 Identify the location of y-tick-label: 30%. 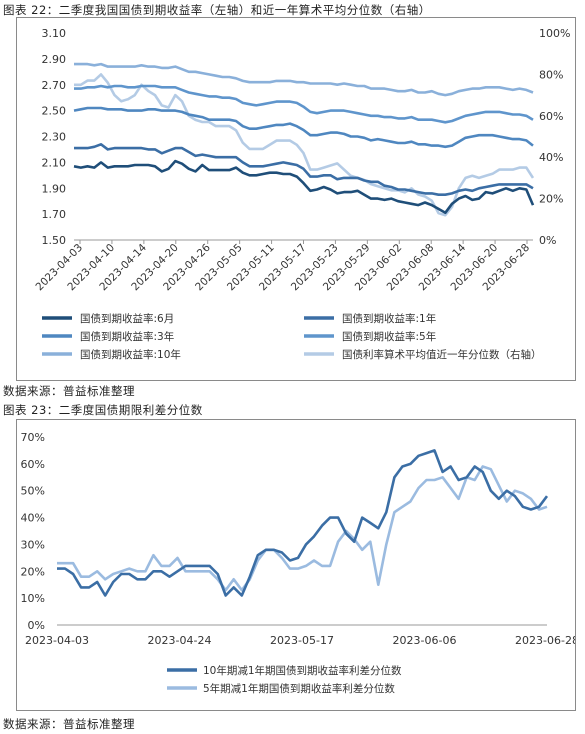
(33, 544).